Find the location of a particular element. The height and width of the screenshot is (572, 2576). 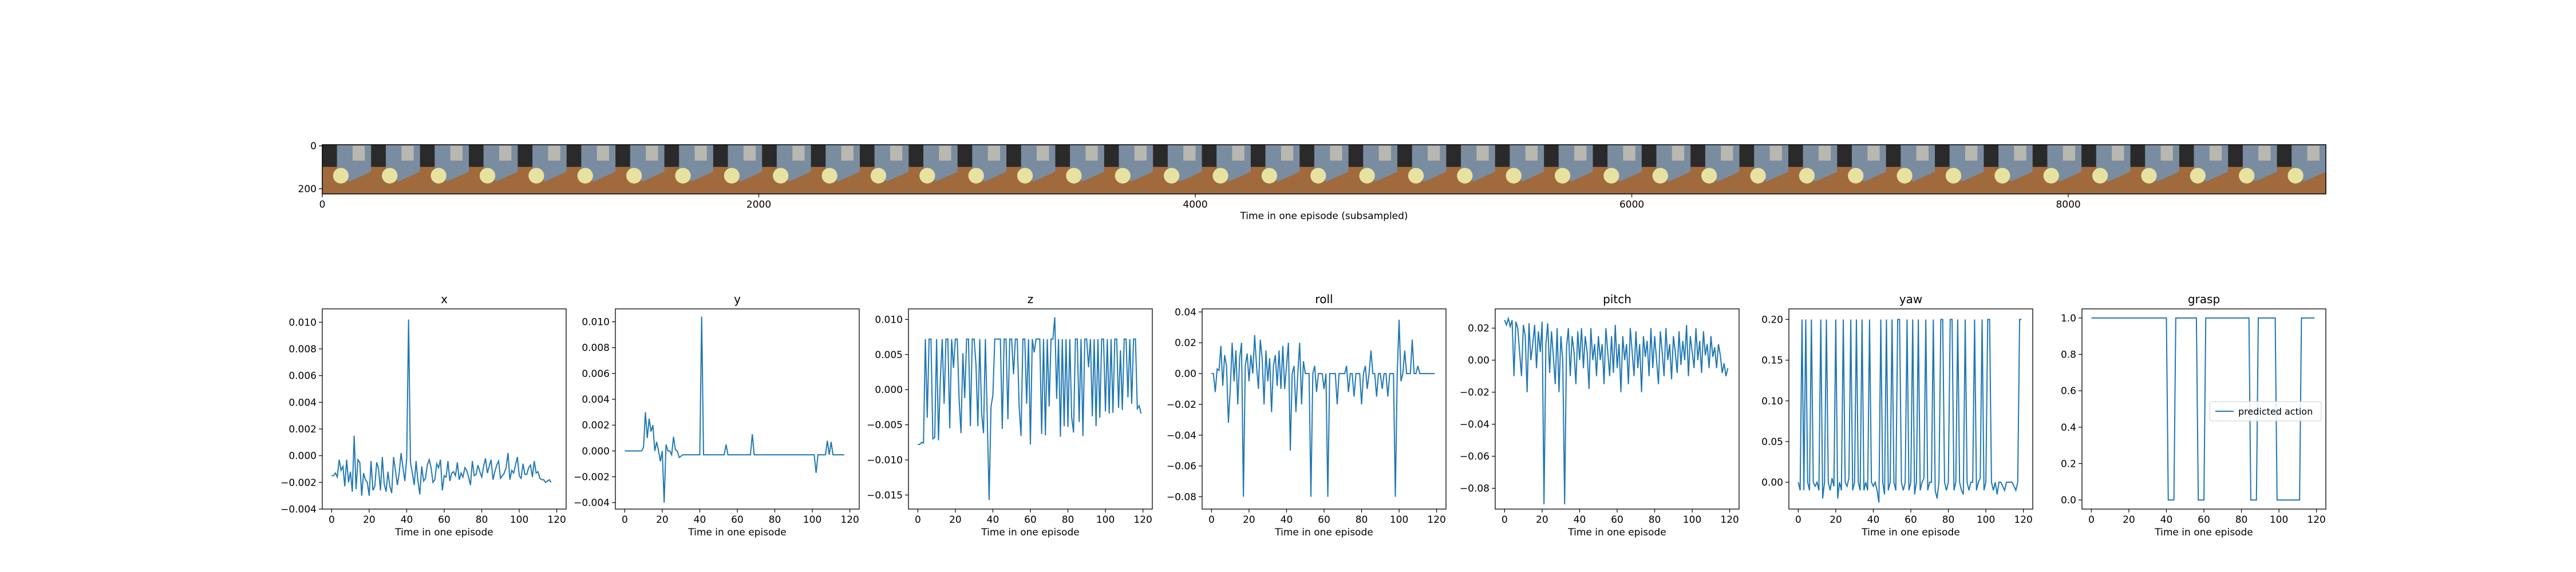

subplot-xlabel: Time in one episode is located at coordinates (737, 532).